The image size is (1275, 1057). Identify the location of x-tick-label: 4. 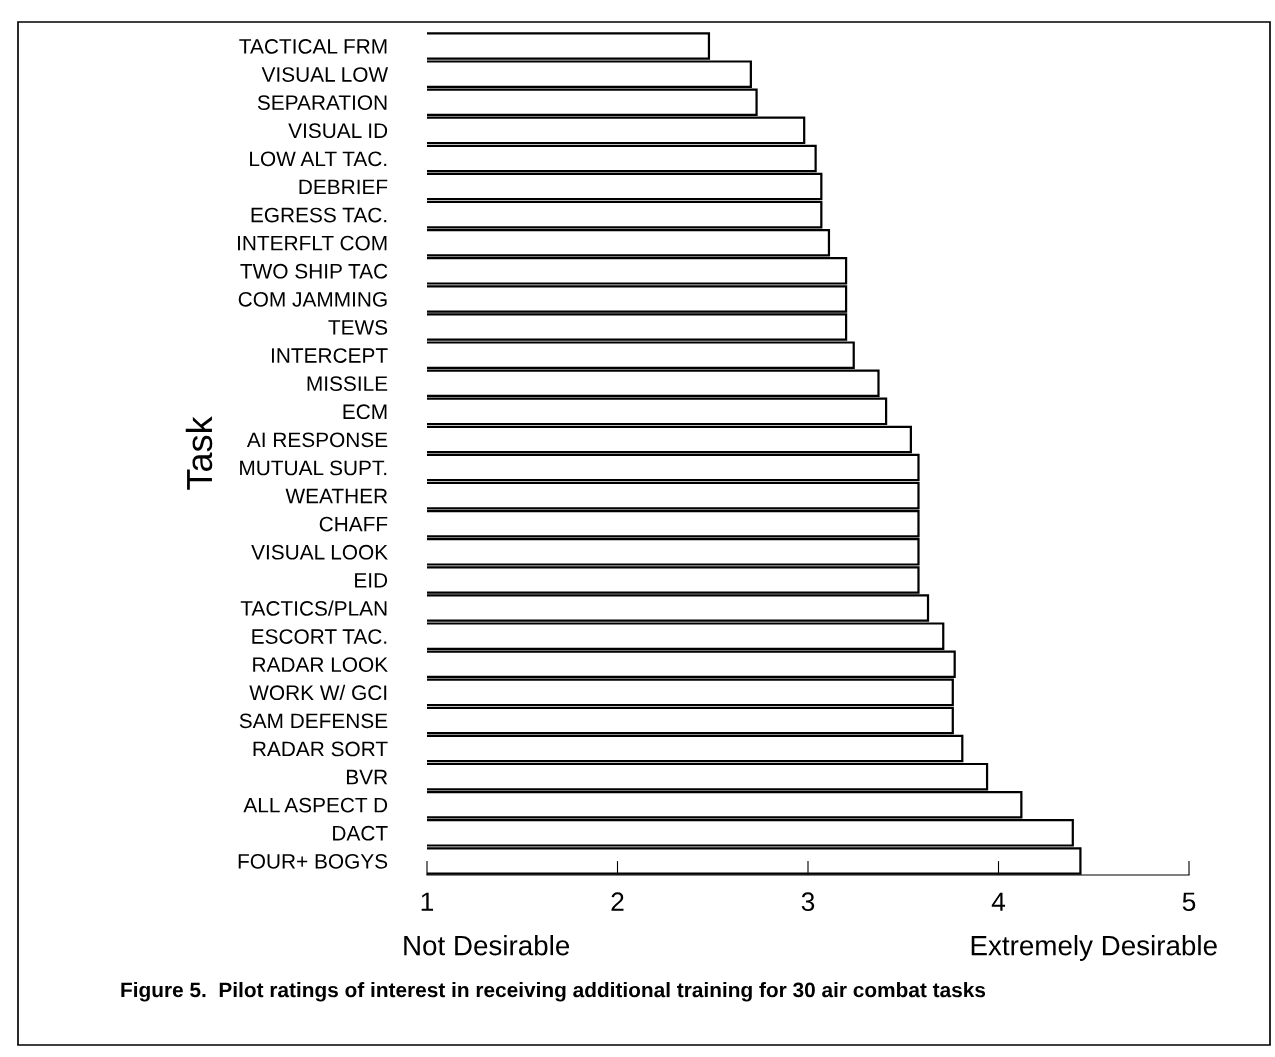
(998, 901).